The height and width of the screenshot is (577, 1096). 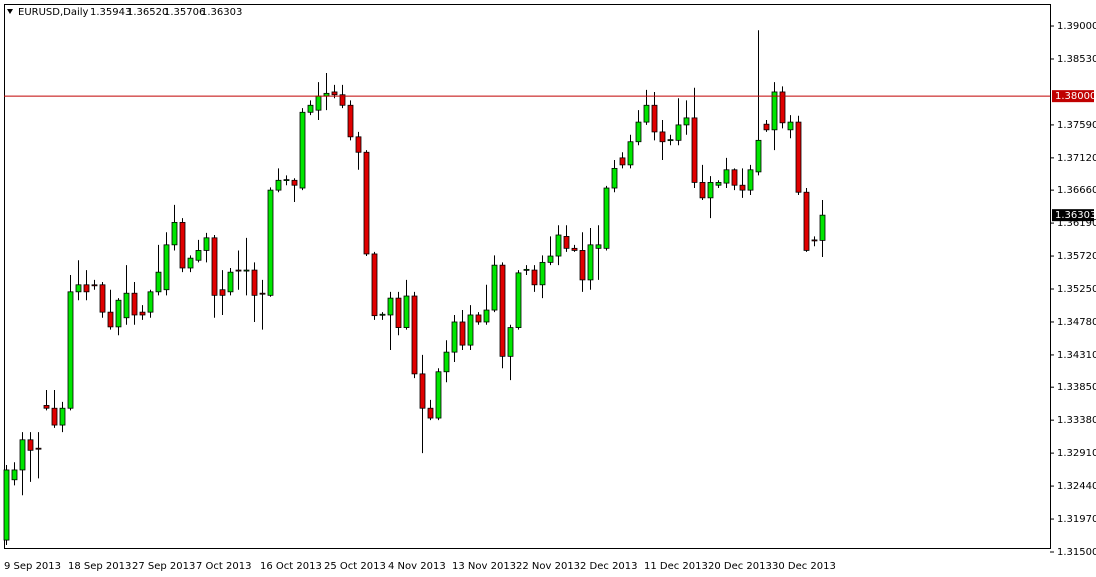 What do you see at coordinates (1076, 552) in the screenshot?
I see `y-tick-label: 1.31500` at bounding box center [1076, 552].